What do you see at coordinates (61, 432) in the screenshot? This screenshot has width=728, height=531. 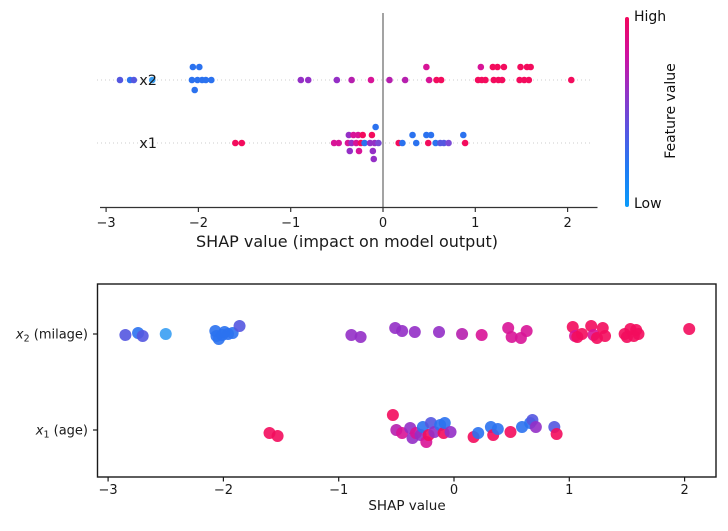 I see `row-label: x1 (age)` at bounding box center [61, 432].